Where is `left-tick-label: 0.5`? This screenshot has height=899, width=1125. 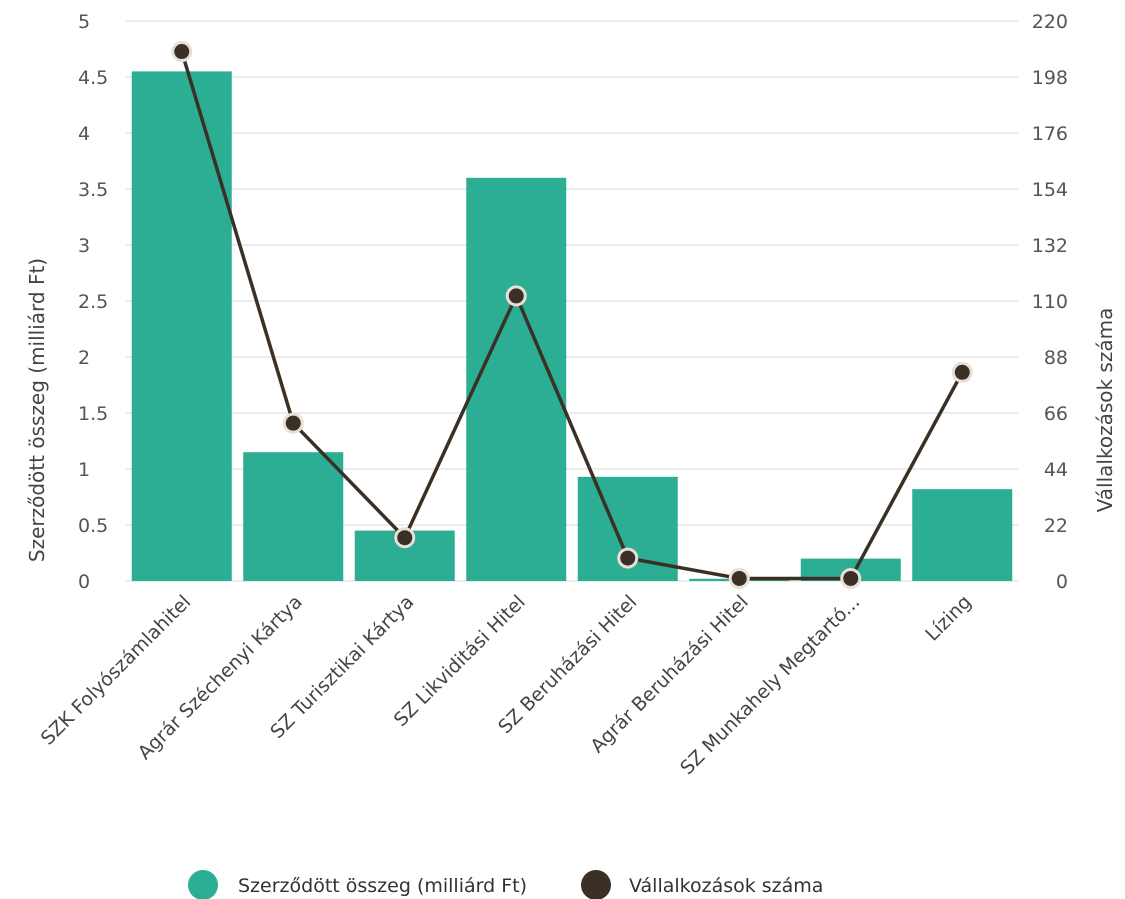
left-tick-label: 0.5 is located at coordinates (93, 526).